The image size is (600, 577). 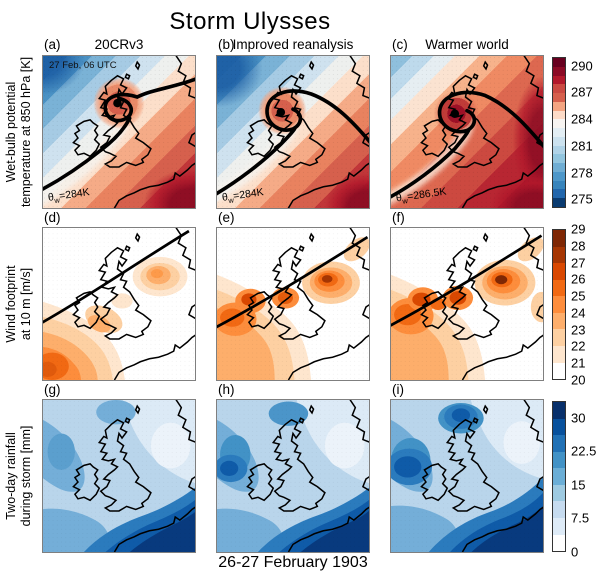 What do you see at coordinates (559, 304) in the screenshot?
I see `colorbar-wind` at bounding box center [559, 304].